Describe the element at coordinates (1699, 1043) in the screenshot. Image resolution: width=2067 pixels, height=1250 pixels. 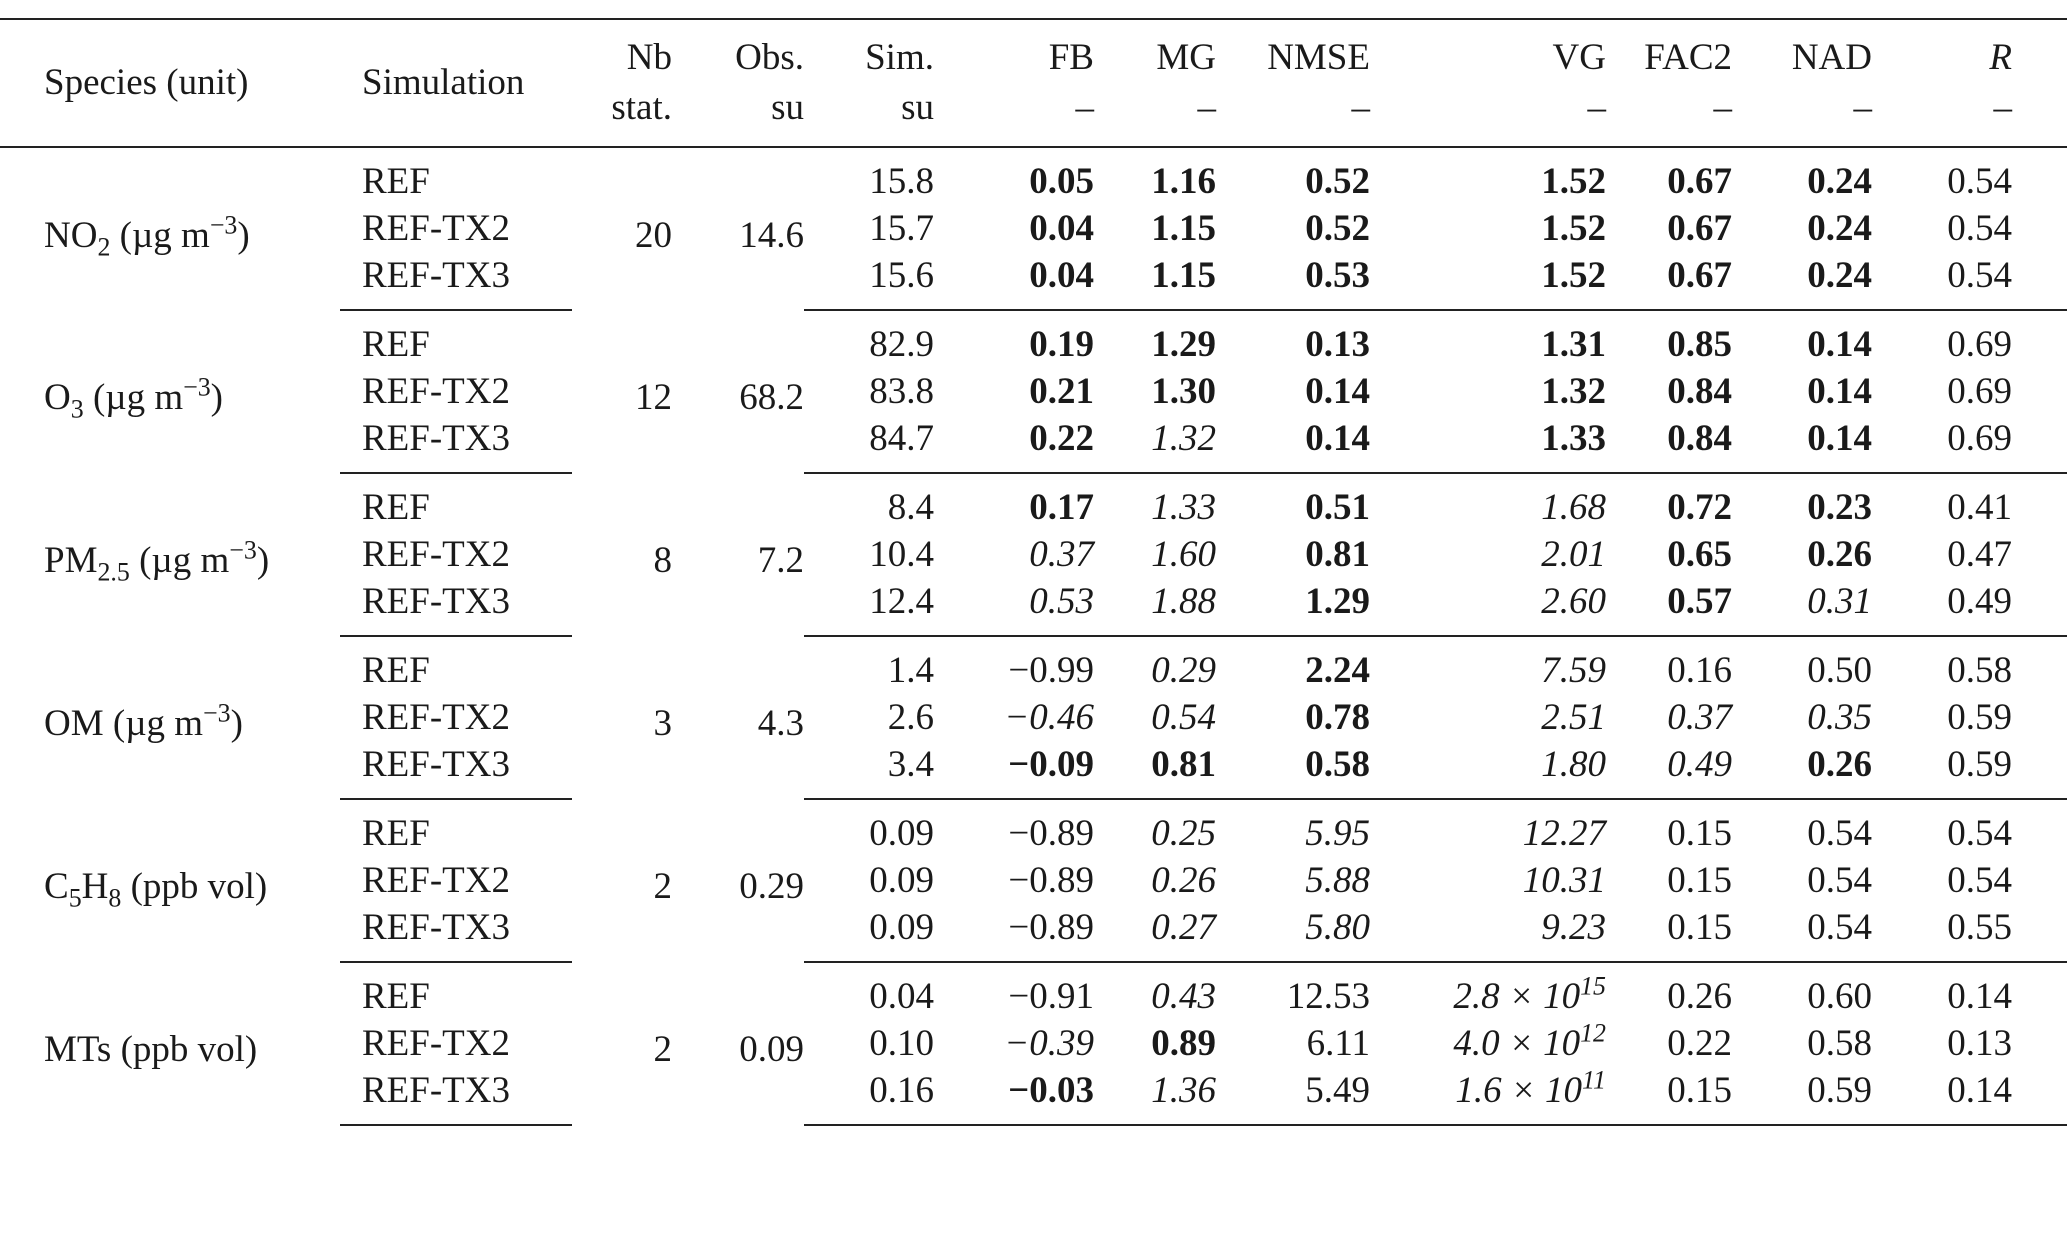
I see `fac2-value: 0.22` at that location.